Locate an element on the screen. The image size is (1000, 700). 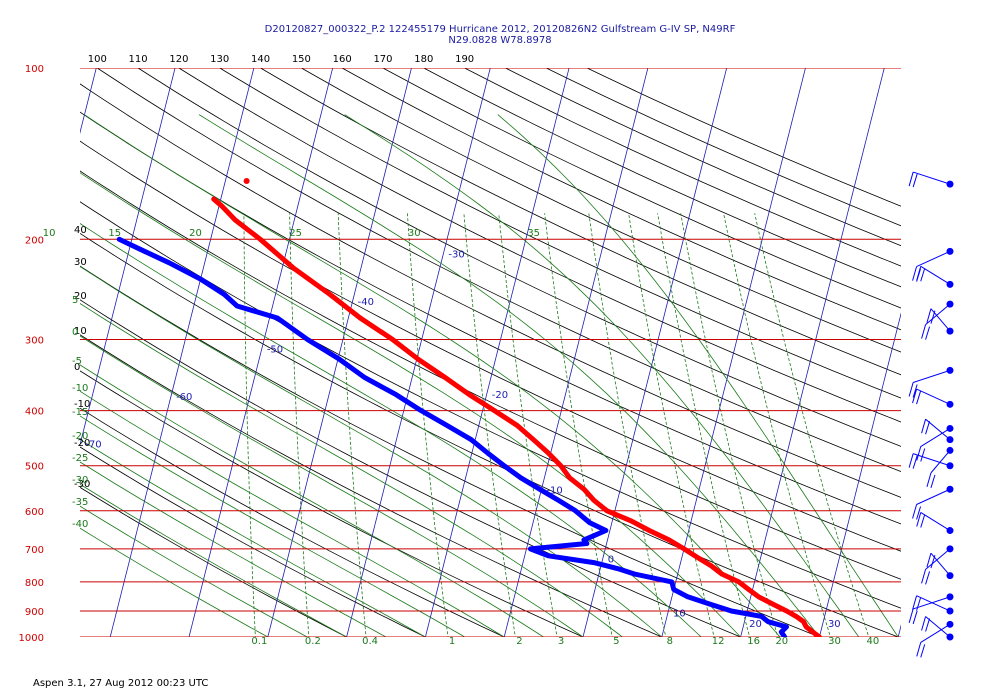
dry-adiabat-label: 20 is located at coordinates (80, 296).